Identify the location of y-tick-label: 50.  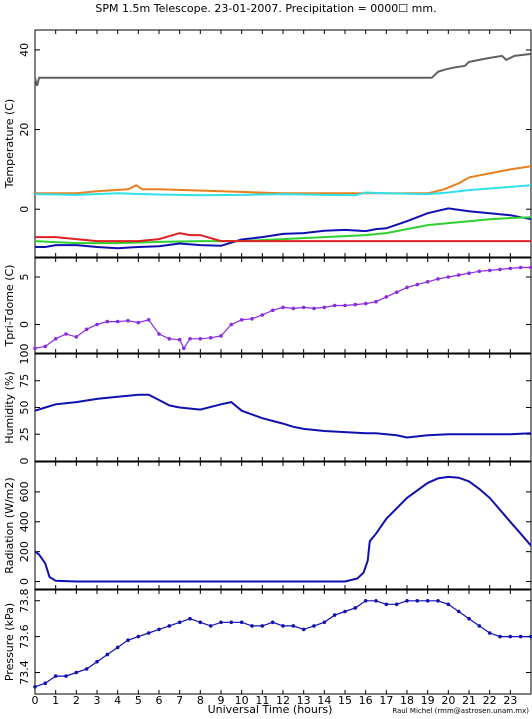
(24, 408).